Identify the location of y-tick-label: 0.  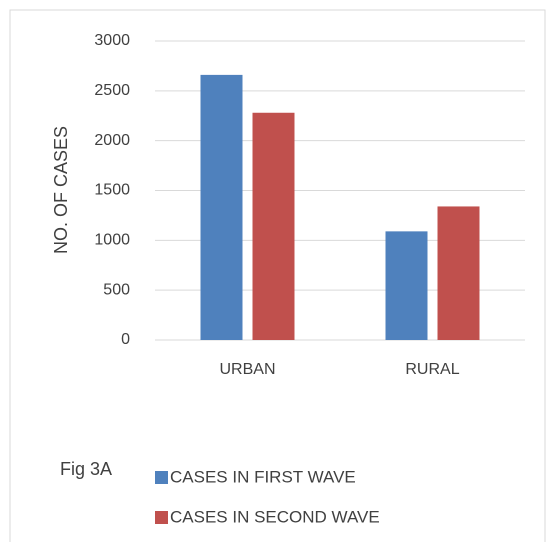
(125, 339).